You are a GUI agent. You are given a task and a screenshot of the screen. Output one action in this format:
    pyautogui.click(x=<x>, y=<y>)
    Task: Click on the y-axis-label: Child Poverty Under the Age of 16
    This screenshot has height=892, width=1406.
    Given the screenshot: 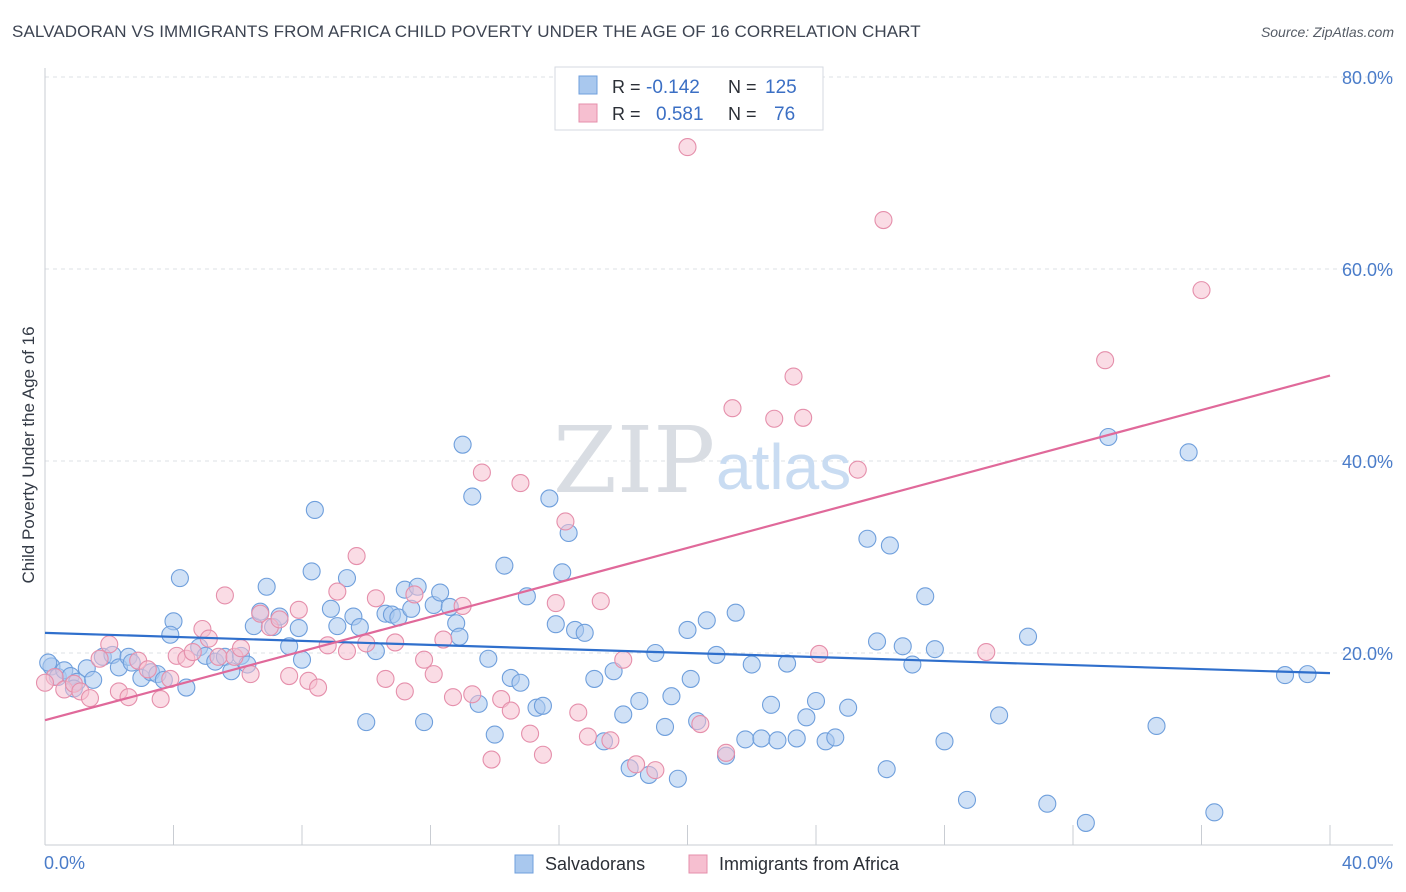 What is the action you would take?
    pyautogui.click(x=28, y=454)
    